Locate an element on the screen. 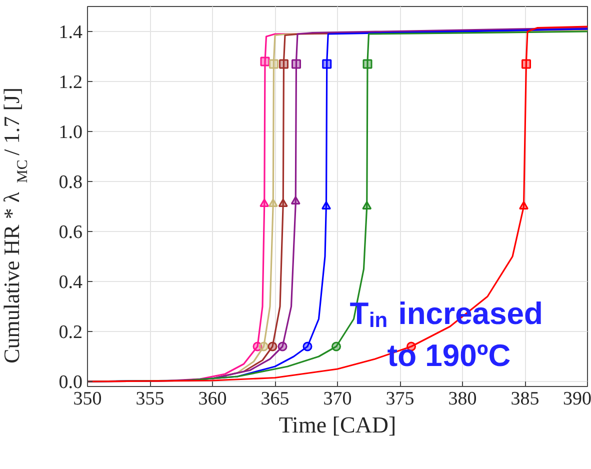 Image resolution: width=591 pixels, height=469 pixels. x-tick-label: 355 is located at coordinates (150, 399).